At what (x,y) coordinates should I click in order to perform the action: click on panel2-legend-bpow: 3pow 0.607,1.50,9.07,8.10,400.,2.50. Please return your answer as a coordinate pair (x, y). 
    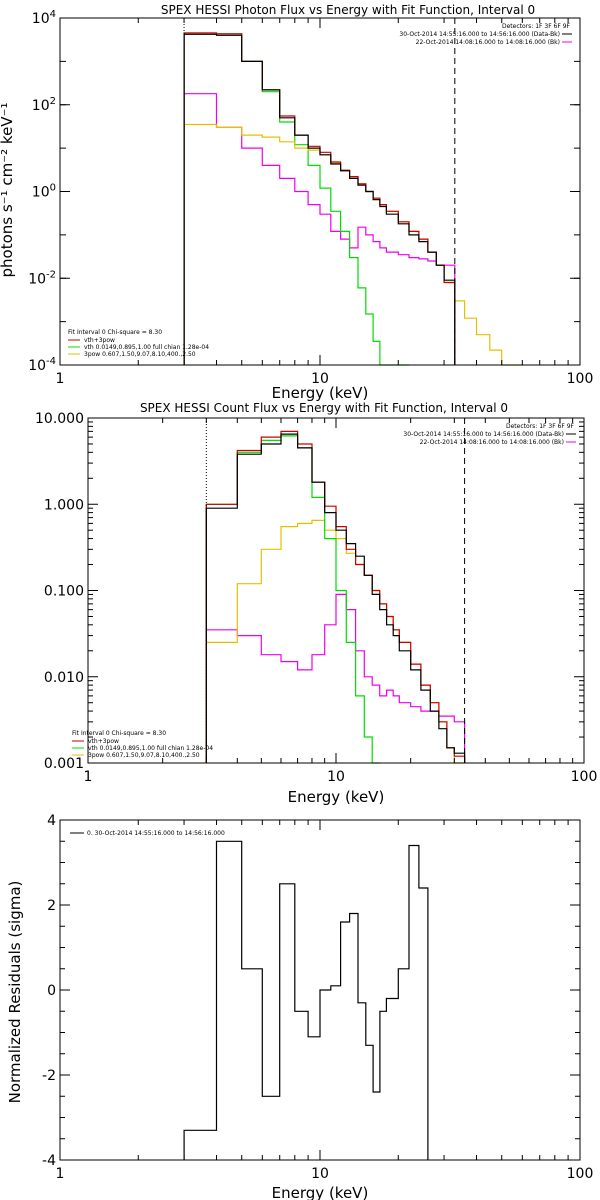
    Looking at the image, I should click on (144, 755).